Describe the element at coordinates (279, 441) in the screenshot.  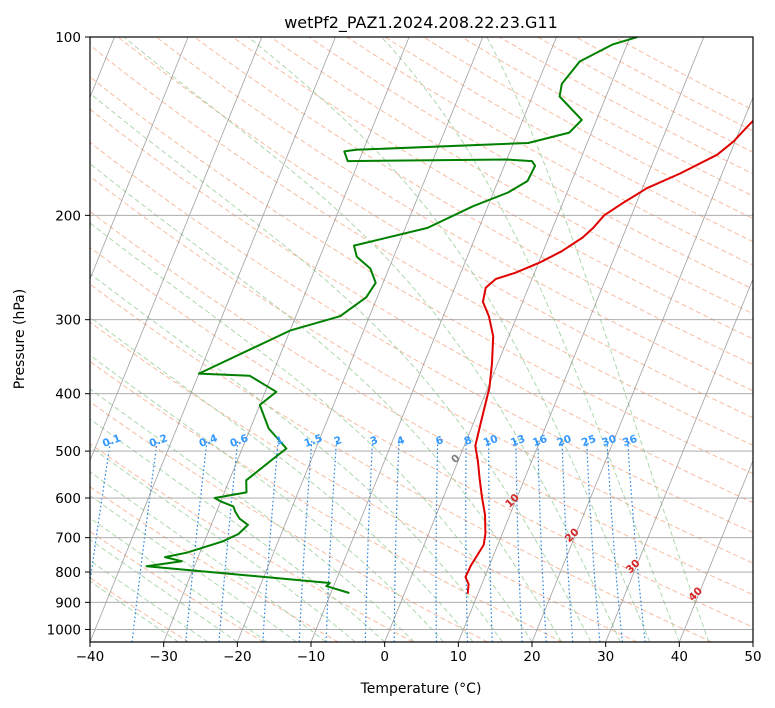
I see `mixing-ratio-label: 1` at that location.